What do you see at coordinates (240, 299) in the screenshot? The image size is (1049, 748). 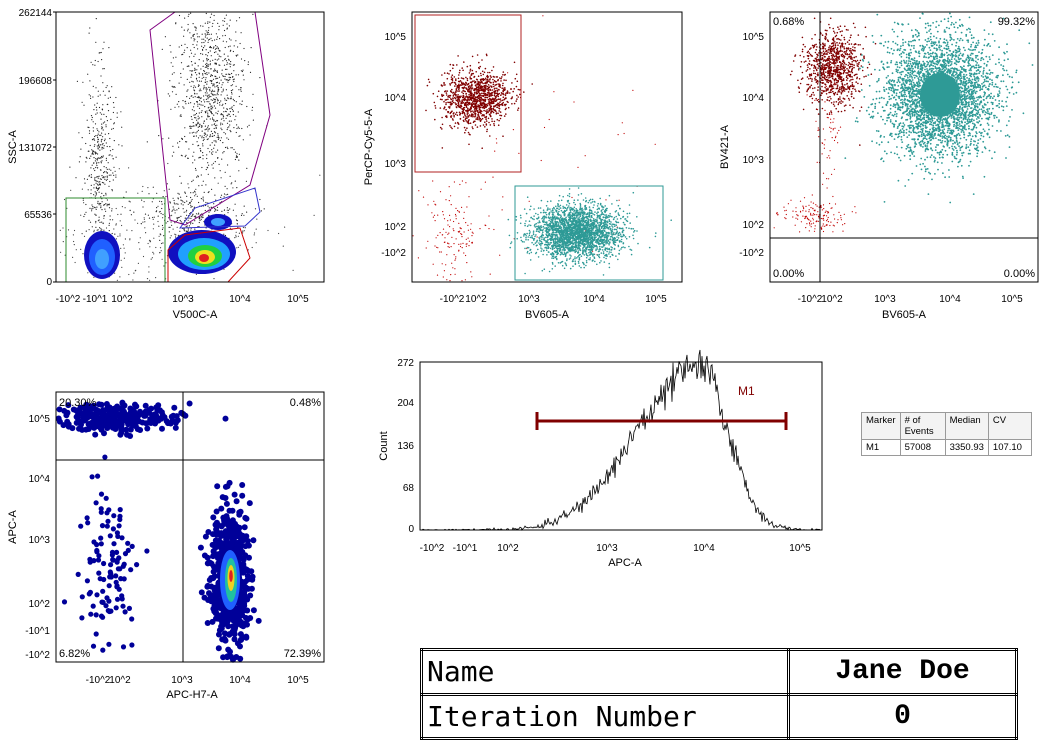 I see `p1-xtick-4: 10^4` at bounding box center [240, 299].